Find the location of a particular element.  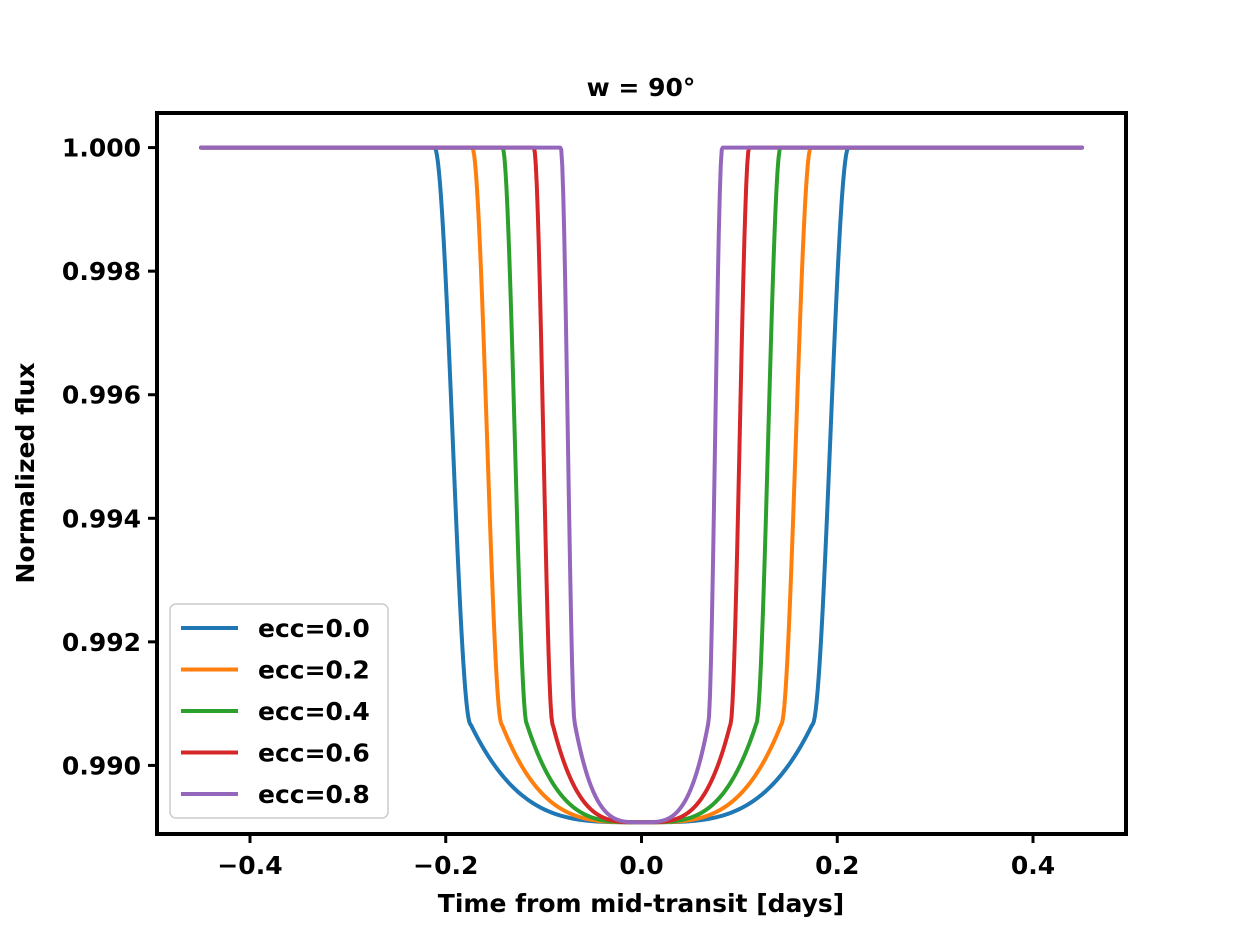

legend-box is located at coordinates (279, 711).